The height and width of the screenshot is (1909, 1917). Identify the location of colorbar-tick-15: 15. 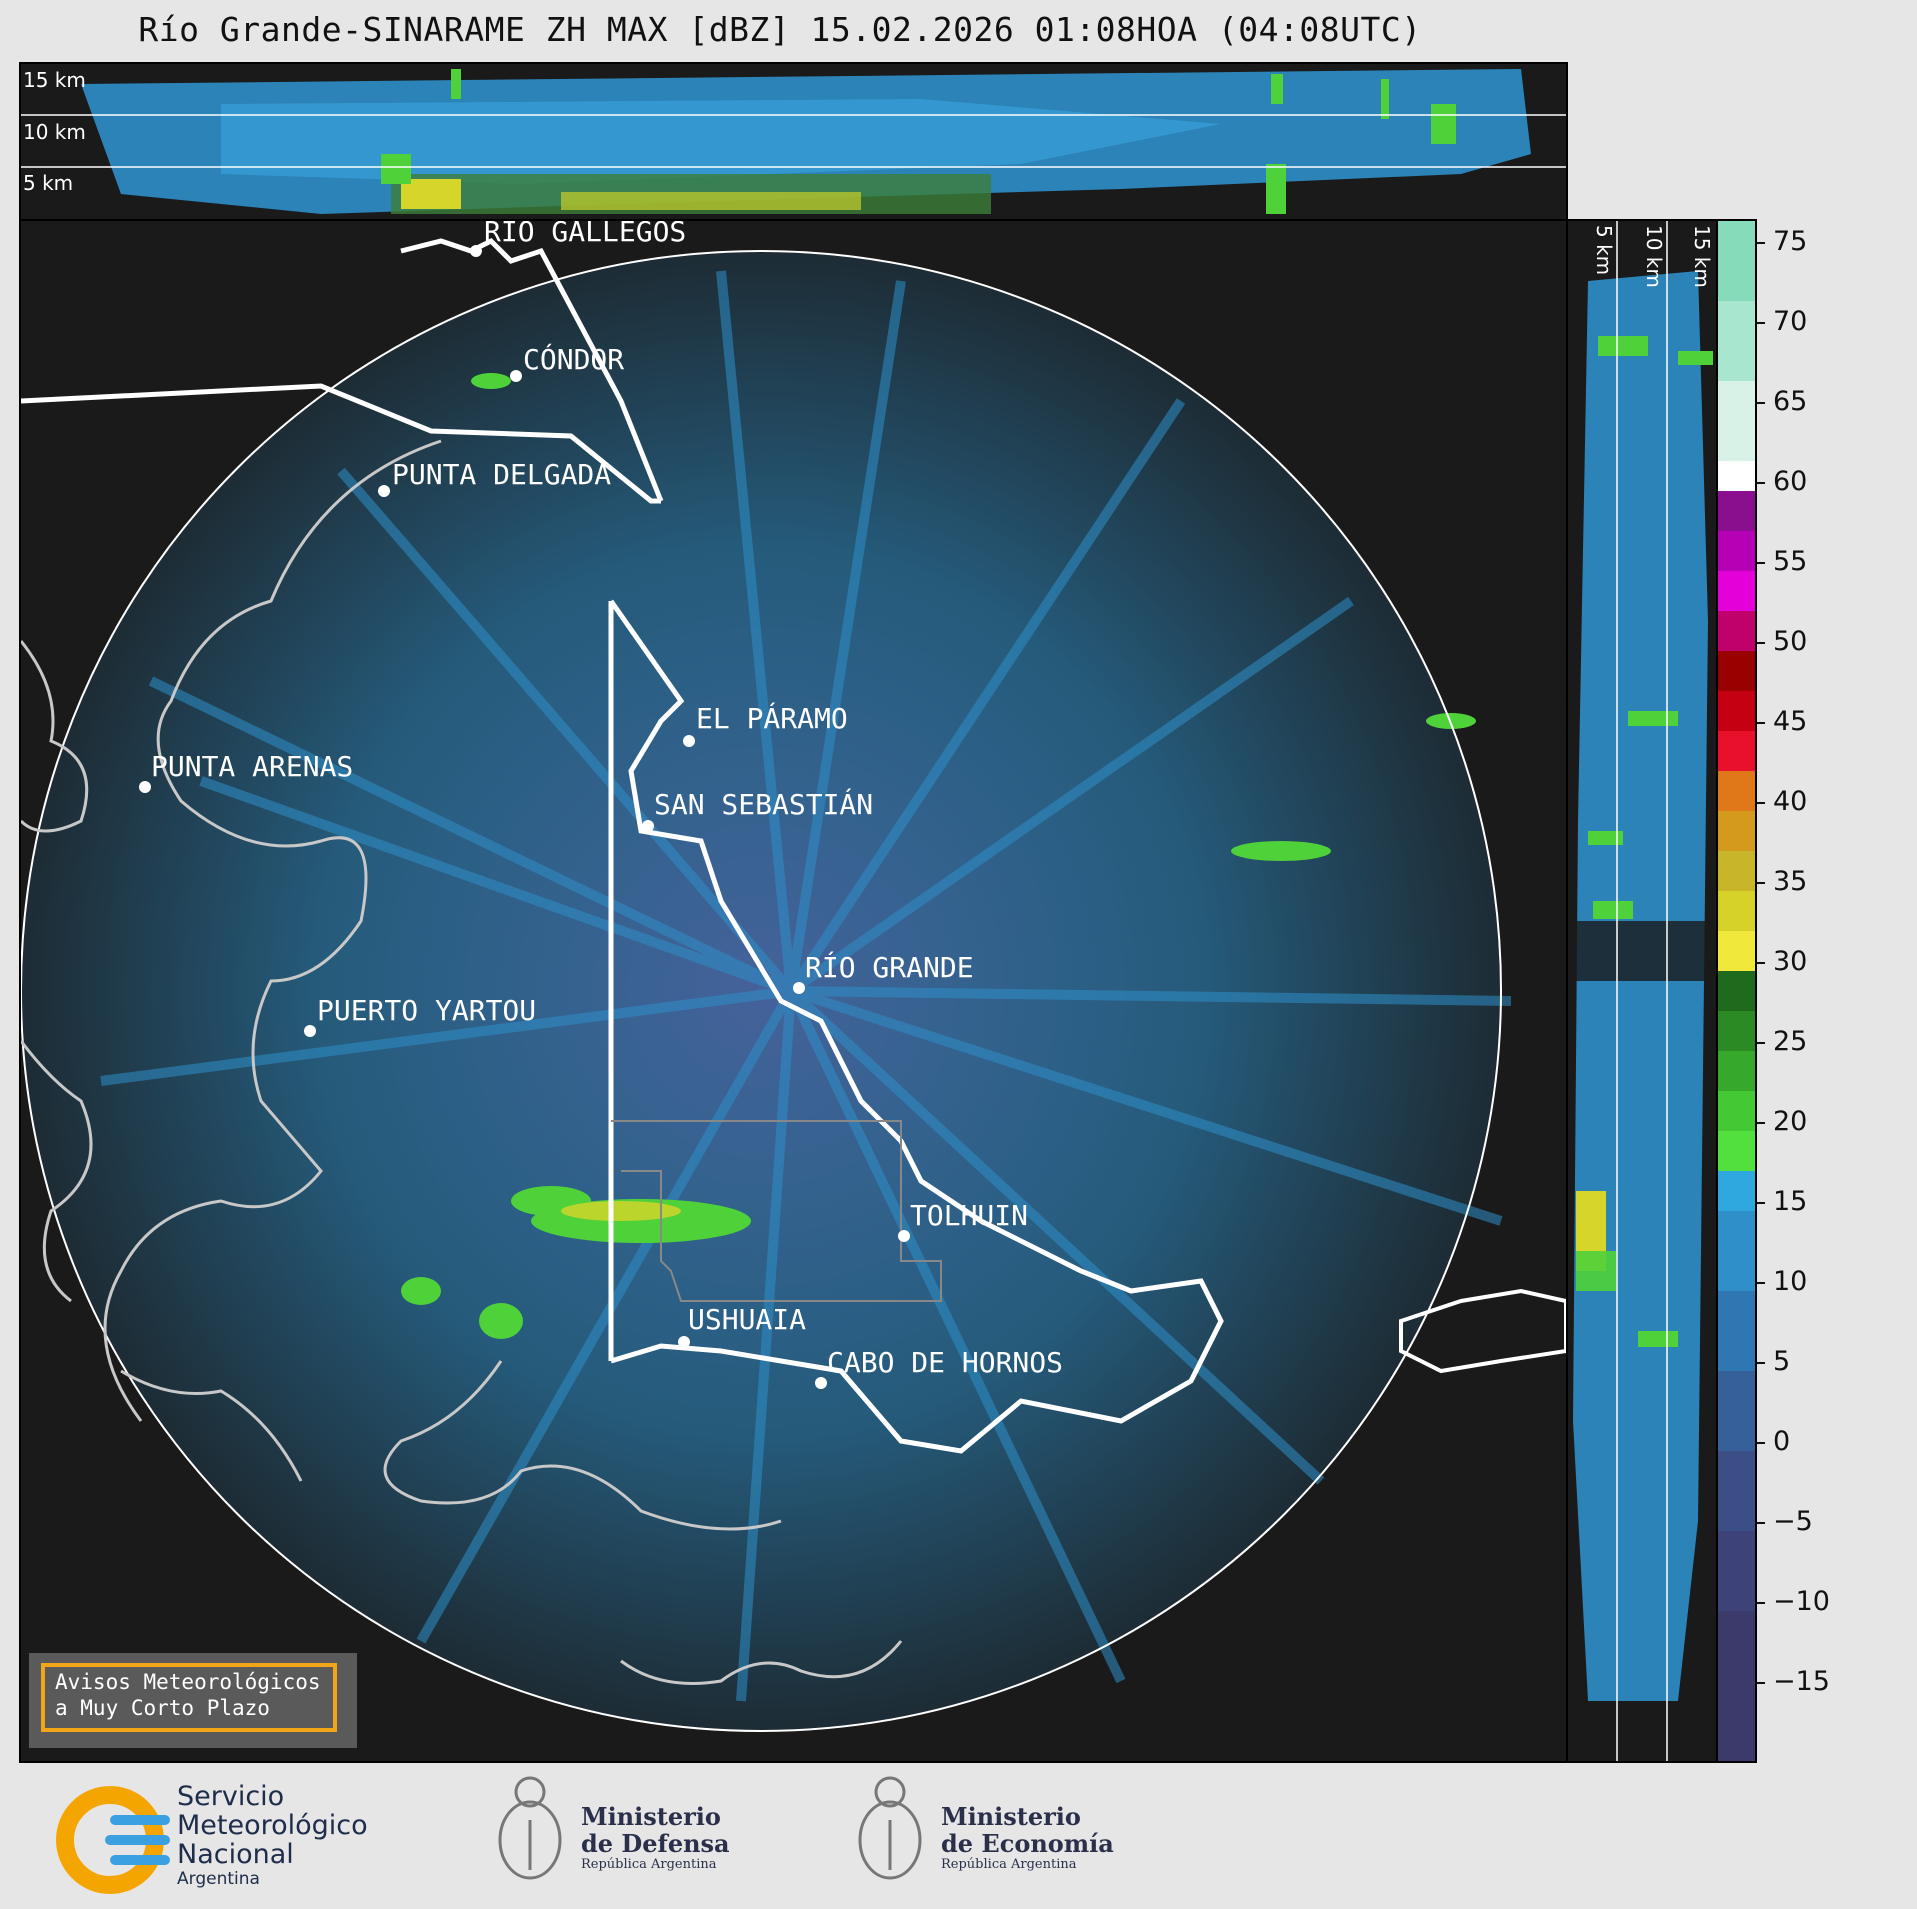
(1781, 1201).